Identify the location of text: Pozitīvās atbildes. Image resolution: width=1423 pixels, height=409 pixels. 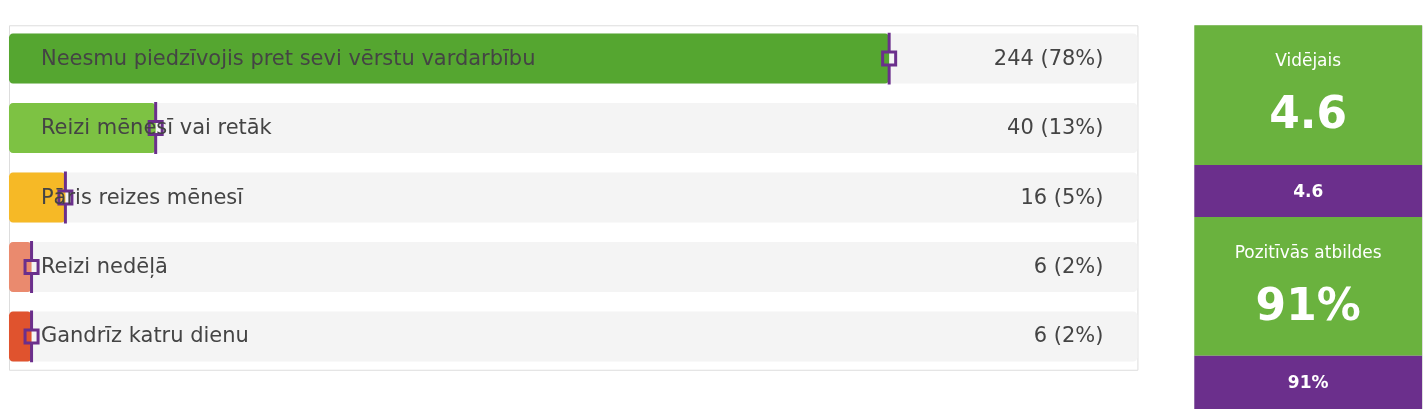
(1308, 251).